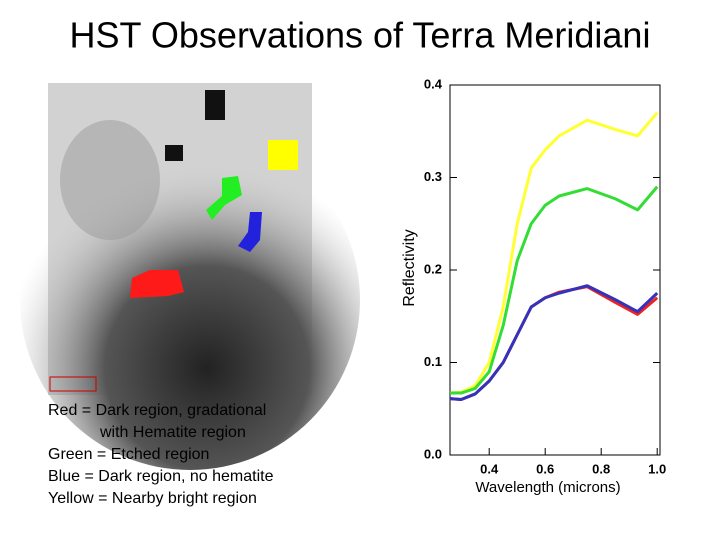  Describe the element at coordinates (128, 454) in the screenshot. I see `note: Green = Etched region` at that location.